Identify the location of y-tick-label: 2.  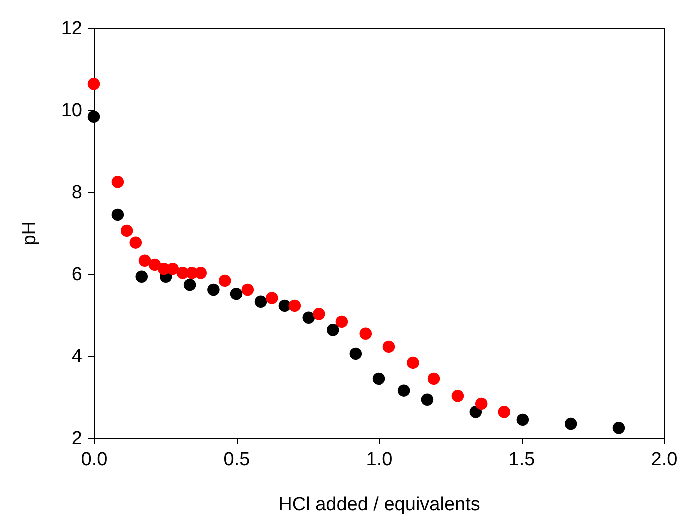
(77, 439).